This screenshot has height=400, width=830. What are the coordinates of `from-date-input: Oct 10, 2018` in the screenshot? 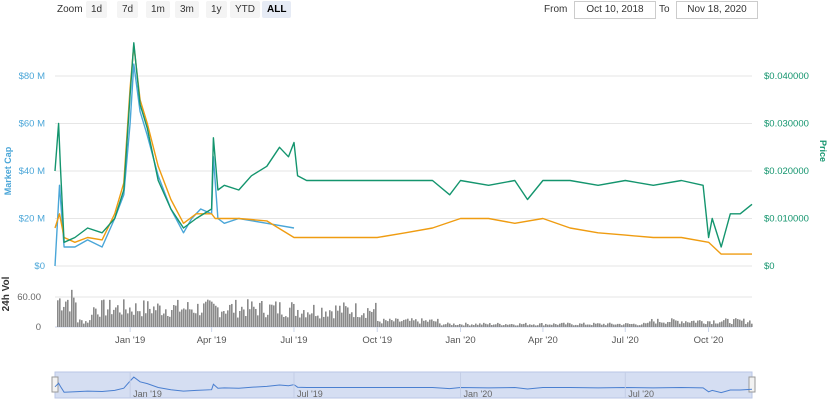 It's located at (615, 10).